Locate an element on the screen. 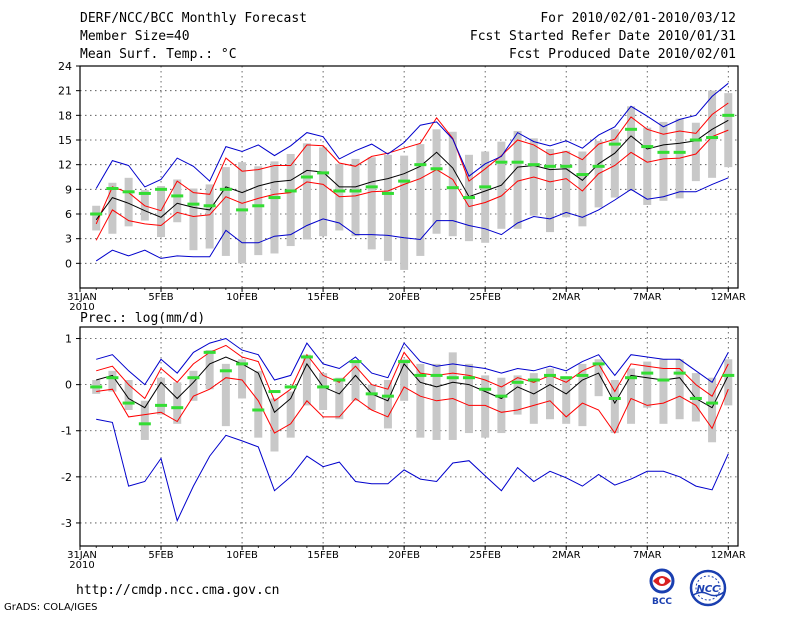 This screenshot has height=618, width=800. y-tick-label: 21 is located at coordinates (65, 91).